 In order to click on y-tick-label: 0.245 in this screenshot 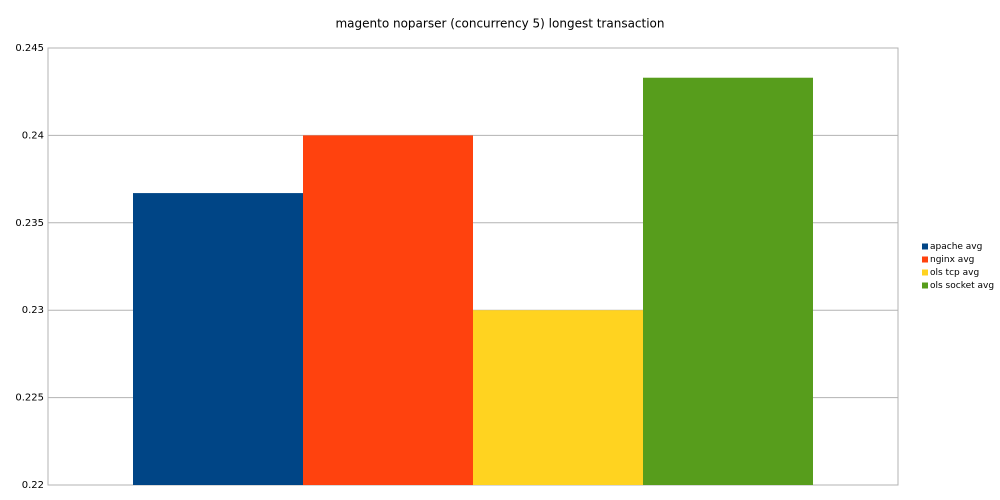, I will do `click(29, 48)`.